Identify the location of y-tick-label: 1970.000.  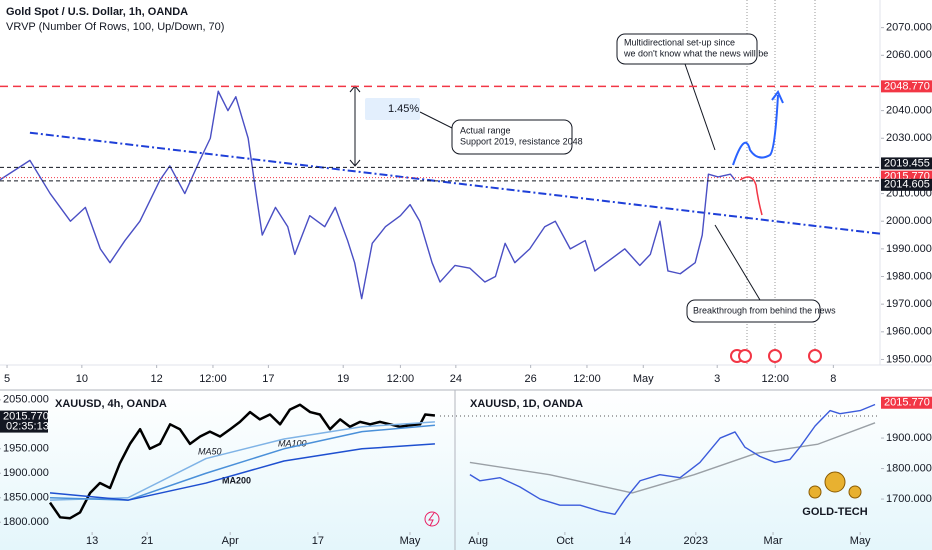
(909, 304).